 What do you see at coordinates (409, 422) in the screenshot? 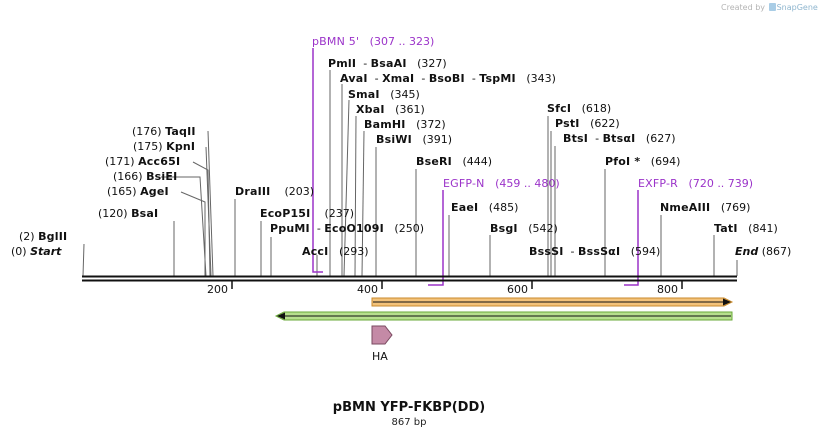
I see `map-length: 867 bp` at bounding box center [409, 422].